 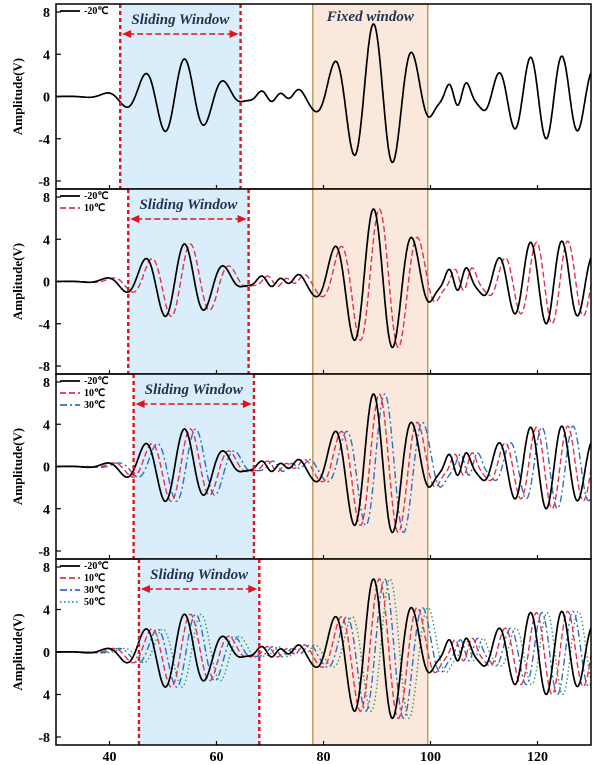 I want to click on legend: -20℃10℃30℃50℃, so click(x=84, y=584).